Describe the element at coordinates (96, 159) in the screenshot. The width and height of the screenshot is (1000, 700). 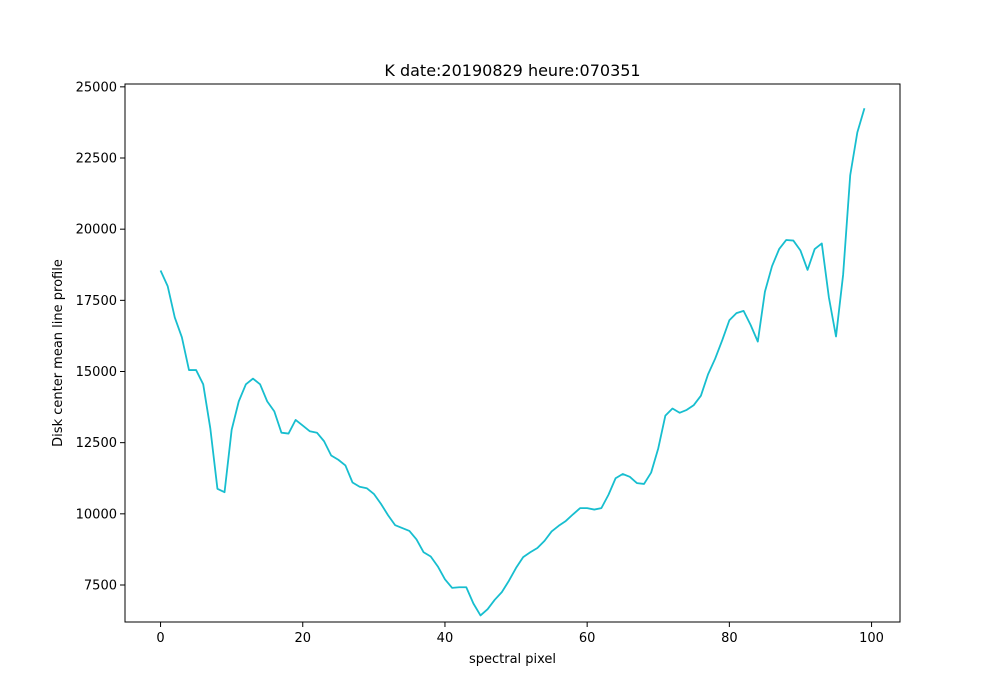
I see `y-tick-label: 22500` at that location.